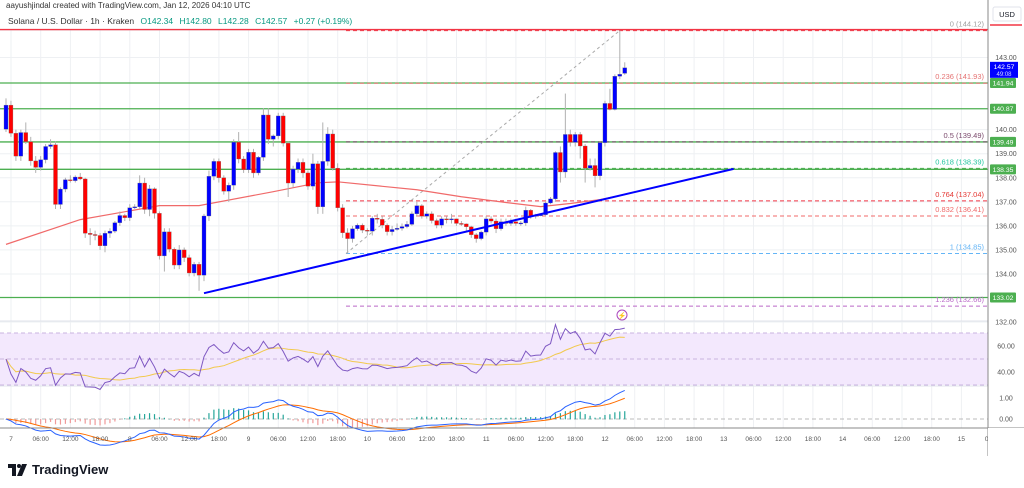 This screenshot has height=488, width=1024. Describe the element at coordinates (1006, 347) in the screenshot. I see `rsi-tick: 60.00` at that location.